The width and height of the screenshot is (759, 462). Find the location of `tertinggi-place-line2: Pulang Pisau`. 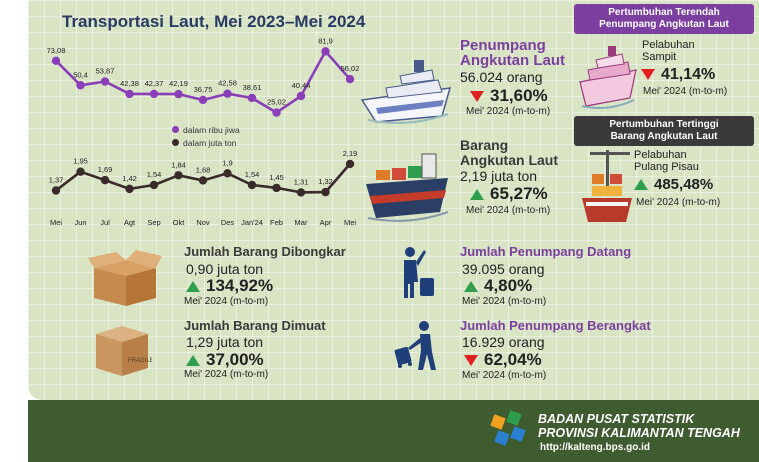

tertinggi-place-line2: Pulang Pisau is located at coordinates (666, 167).